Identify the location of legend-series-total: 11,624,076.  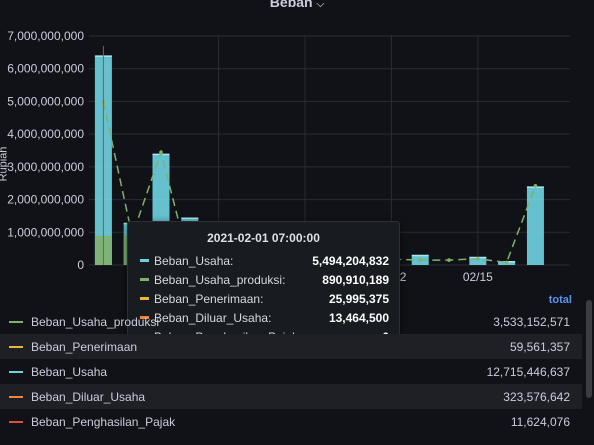
(540, 421).